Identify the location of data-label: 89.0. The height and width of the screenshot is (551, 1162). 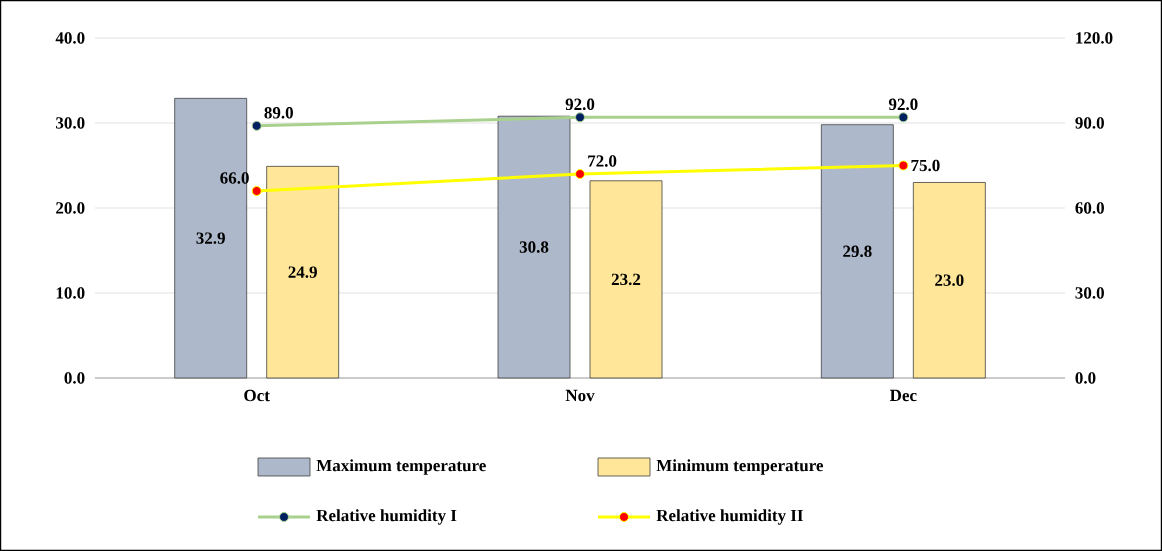
(278, 113).